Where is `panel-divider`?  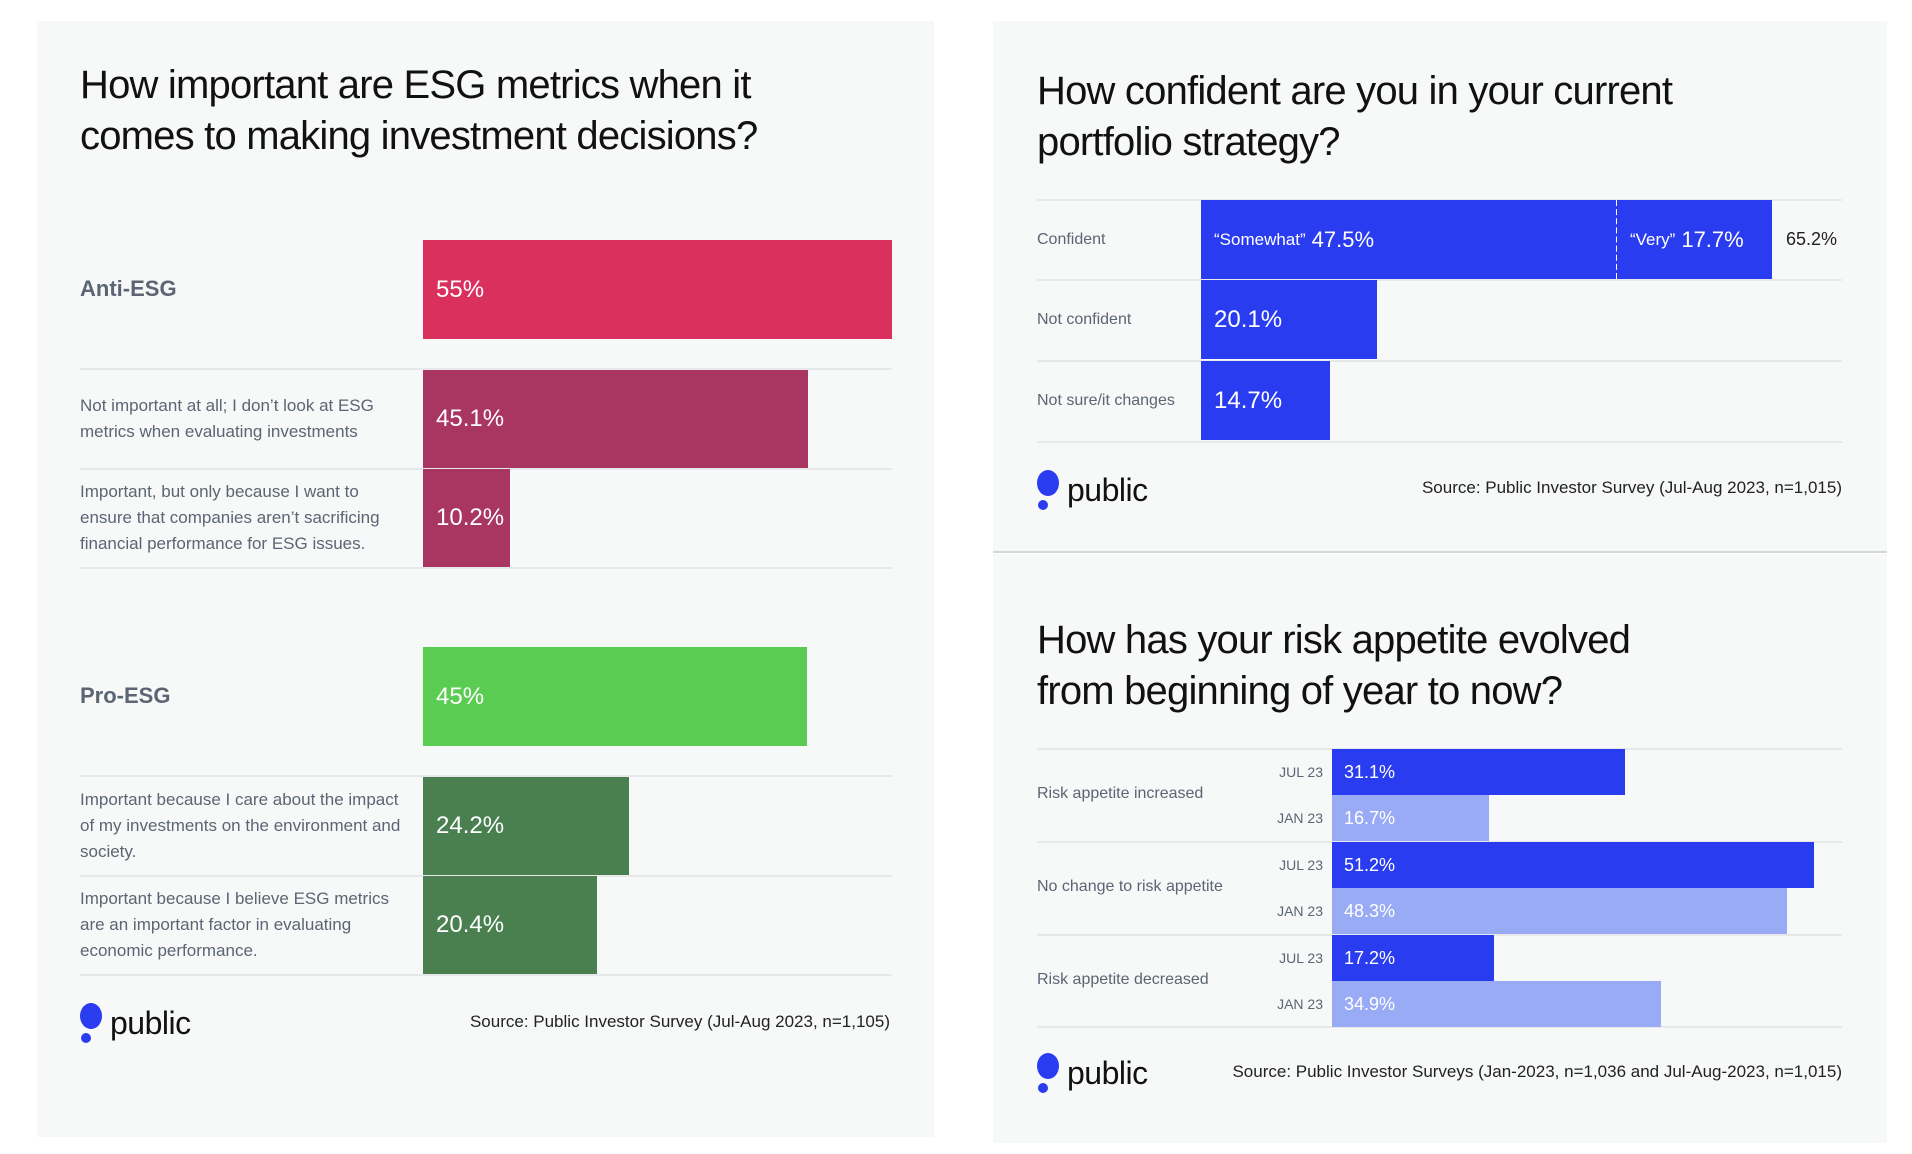 panel-divider is located at coordinates (1440, 552).